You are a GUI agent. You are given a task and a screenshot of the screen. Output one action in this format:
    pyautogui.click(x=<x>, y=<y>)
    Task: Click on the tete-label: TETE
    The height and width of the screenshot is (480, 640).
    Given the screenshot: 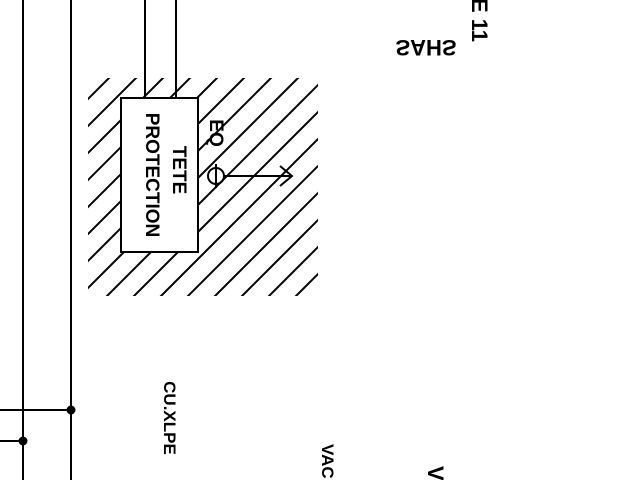 What is the action you would take?
    pyautogui.click(x=178, y=170)
    